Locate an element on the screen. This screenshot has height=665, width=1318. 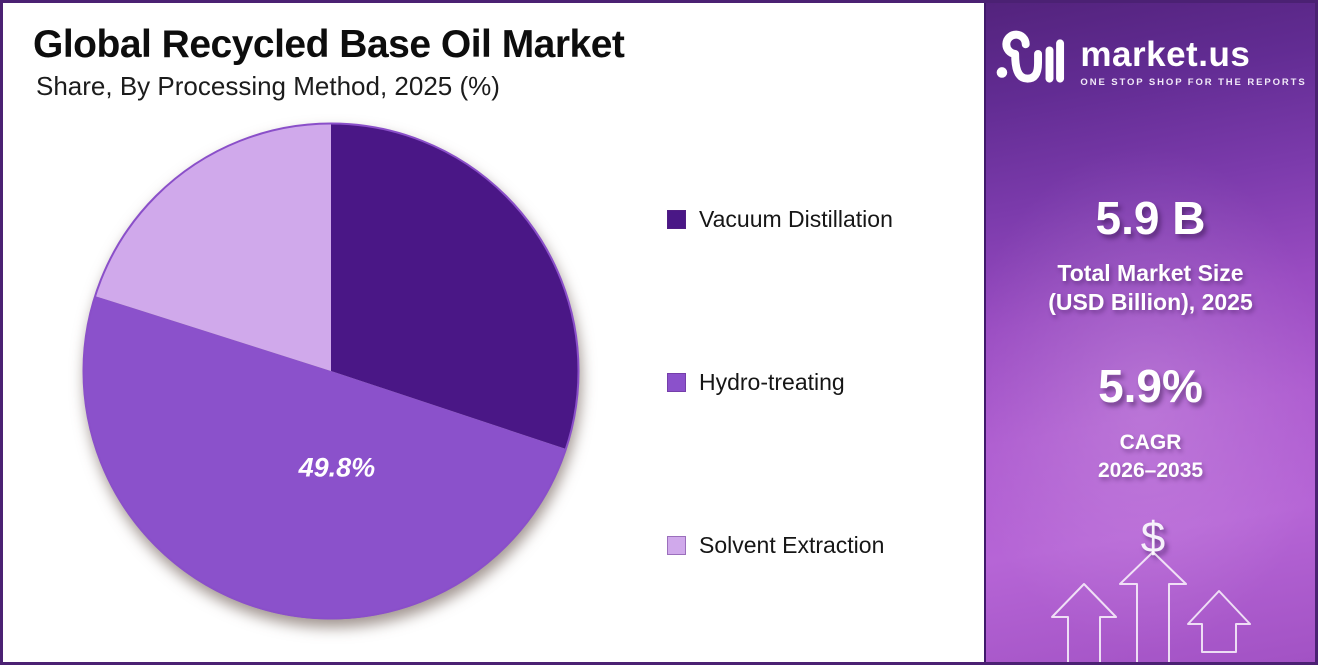
cagr-value: 5.9% is located at coordinates (1150, 386).